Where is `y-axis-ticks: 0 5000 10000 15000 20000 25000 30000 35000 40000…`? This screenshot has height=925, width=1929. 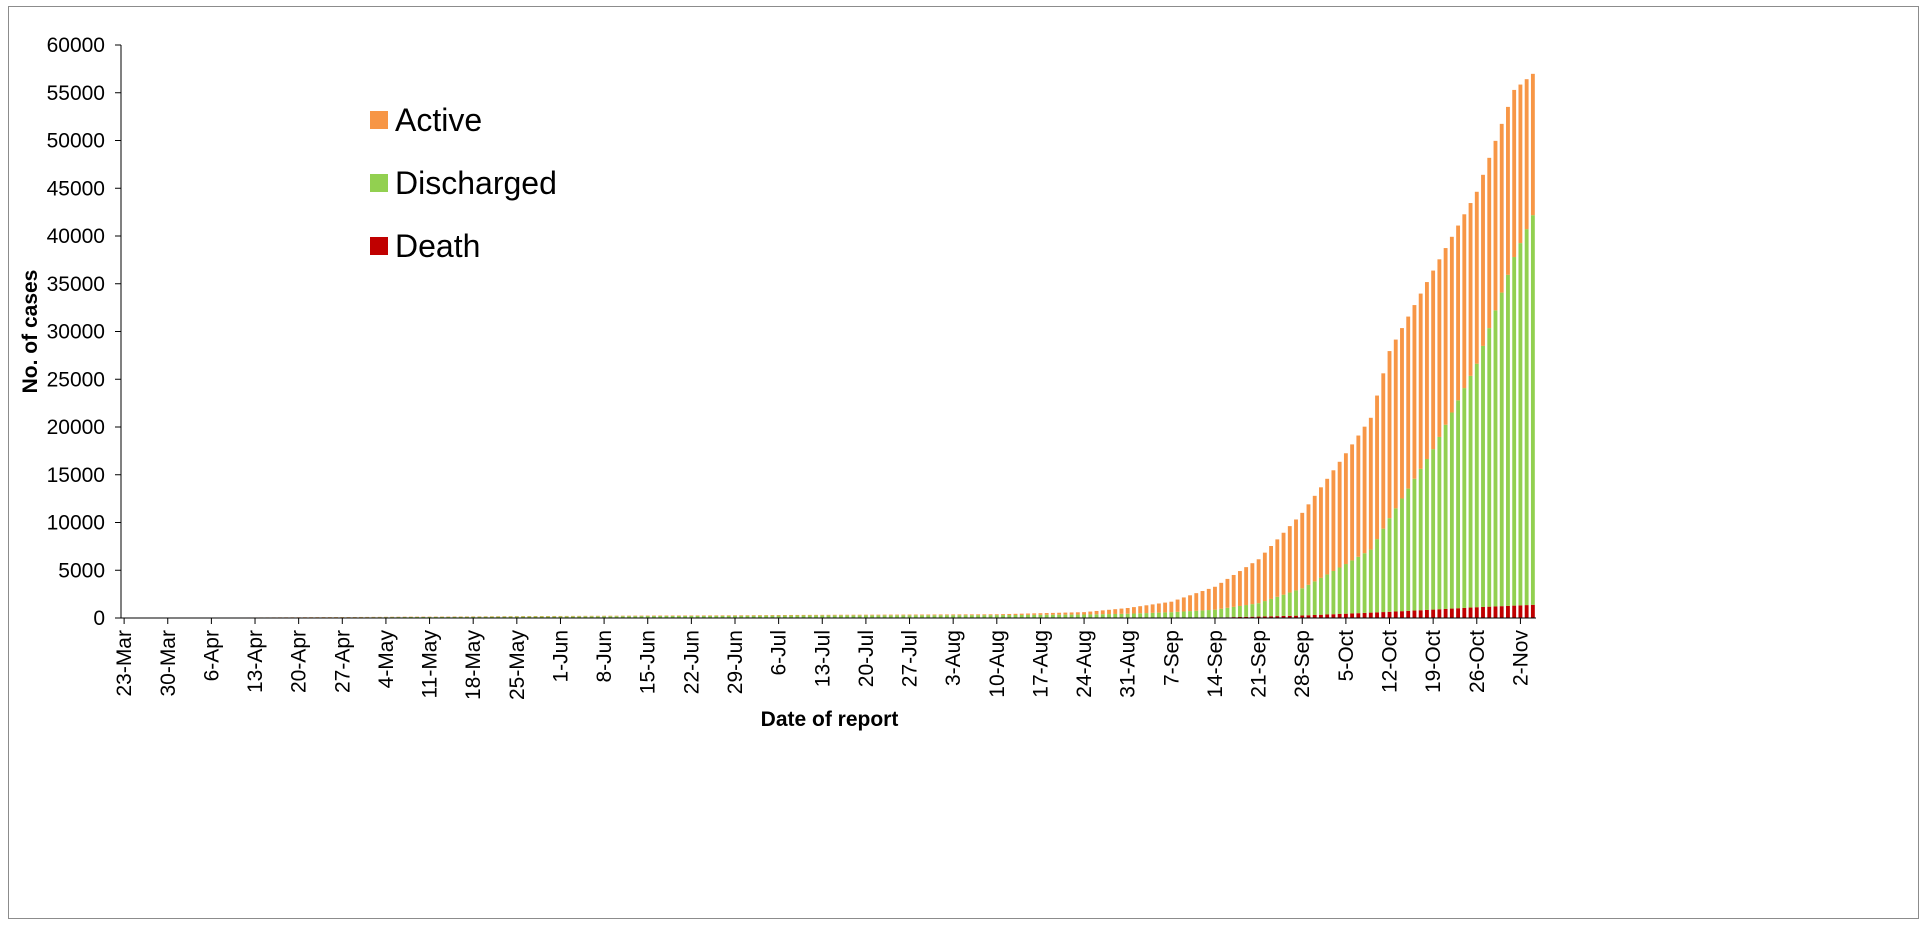 y-axis-ticks: 0 5000 10000 15000 20000 25000 30000 35000 40000… is located at coordinates (84, 332).